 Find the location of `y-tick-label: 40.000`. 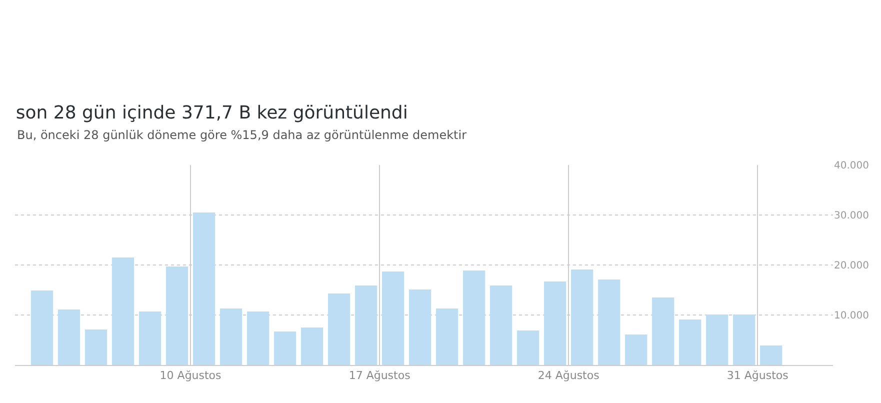

y-tick-label: 40.000 is located at coordinates (851, 166).